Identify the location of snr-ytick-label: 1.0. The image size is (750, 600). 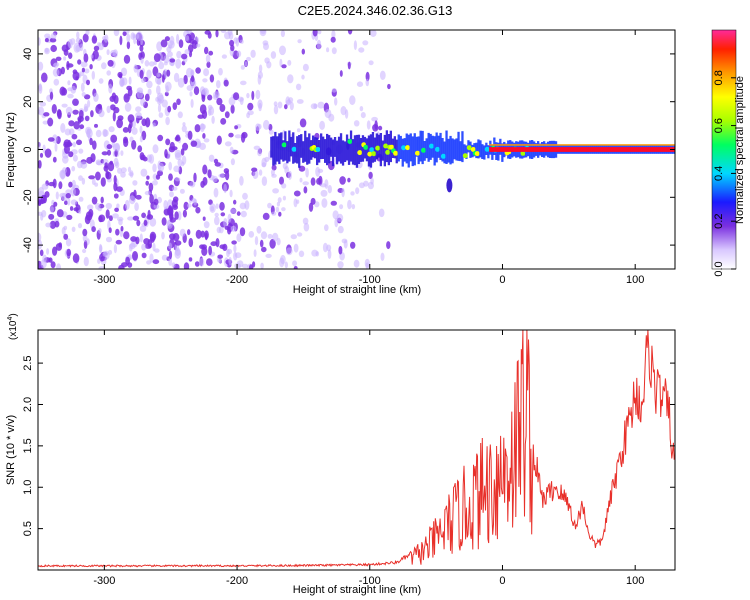
(28, 487).